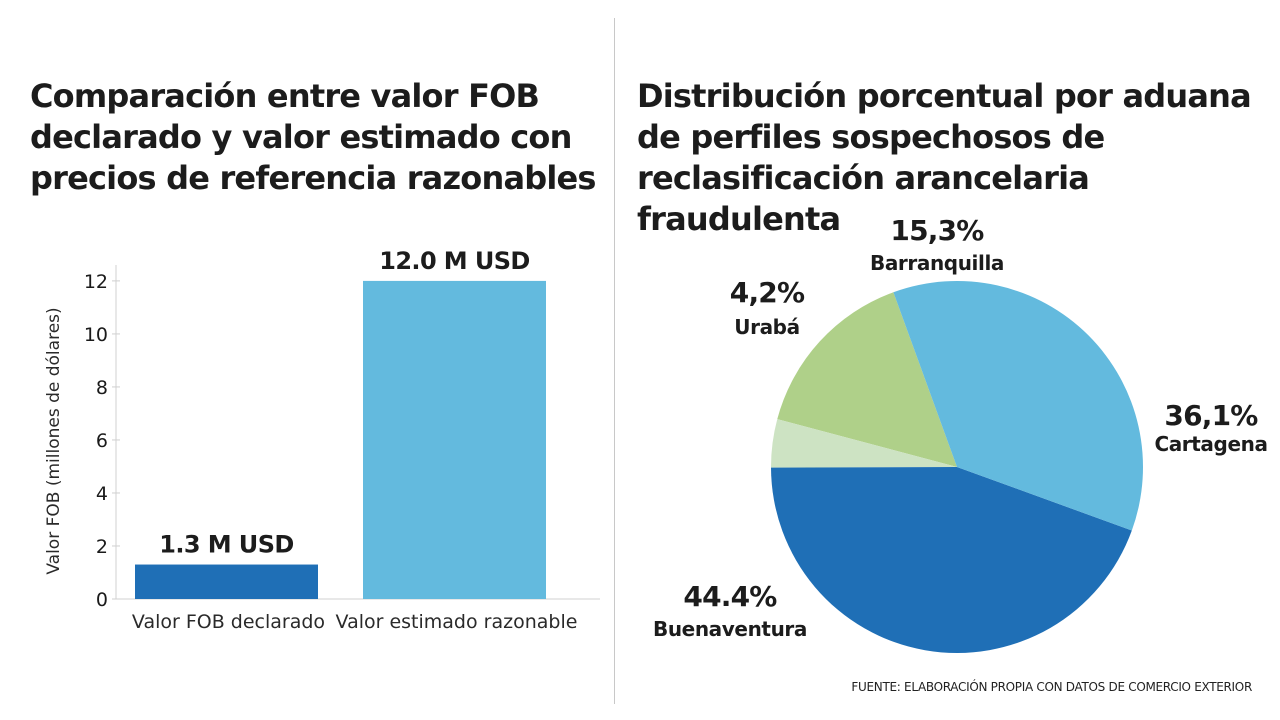  What do you see at coordinates (614, 361) in the screenshot?
I see `panel-divider` at bounding box center [614, 361].